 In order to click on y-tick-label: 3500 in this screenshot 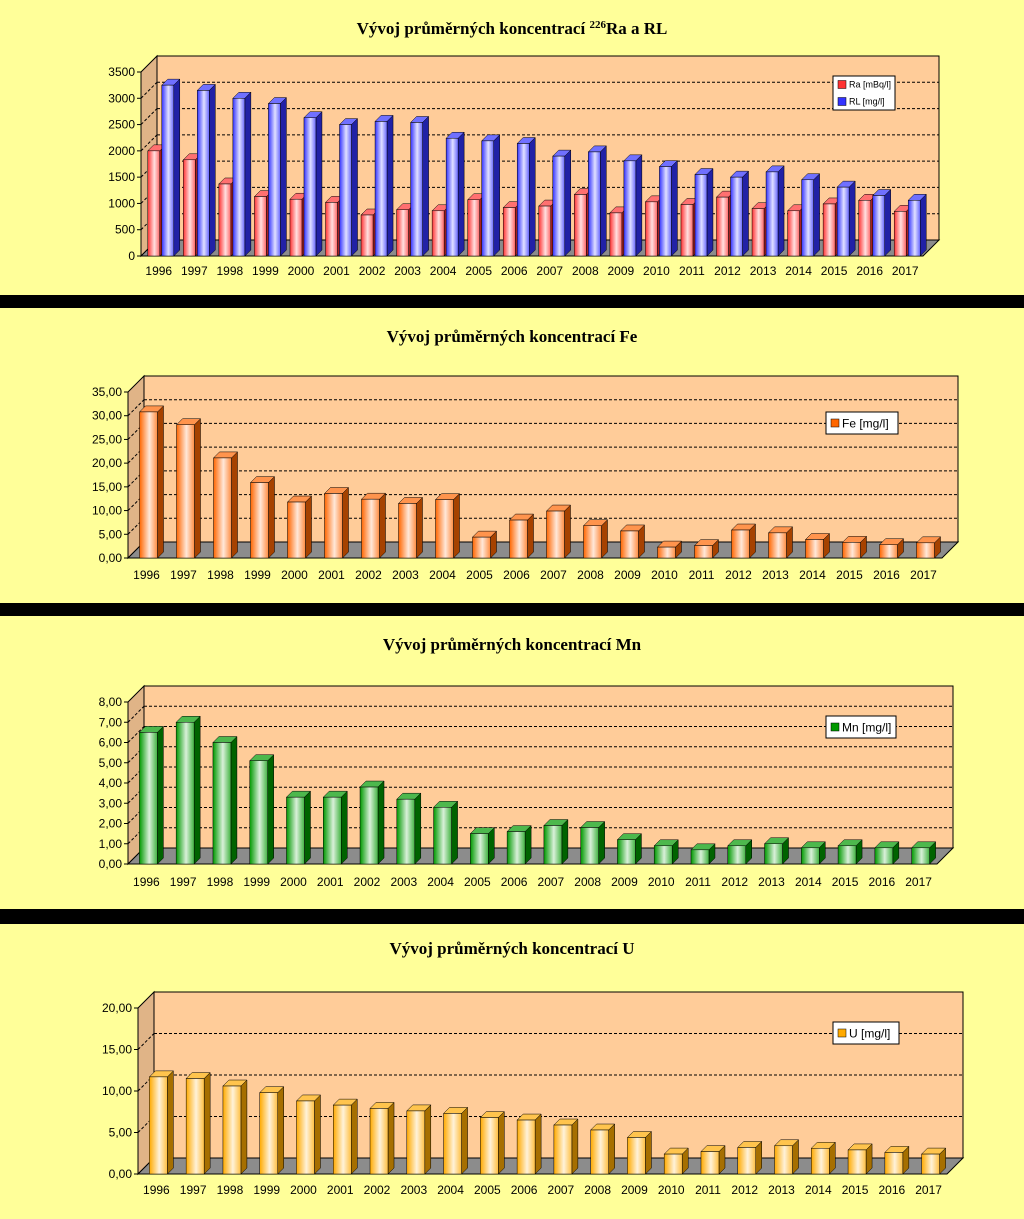, I will do `click(121, 72)`.